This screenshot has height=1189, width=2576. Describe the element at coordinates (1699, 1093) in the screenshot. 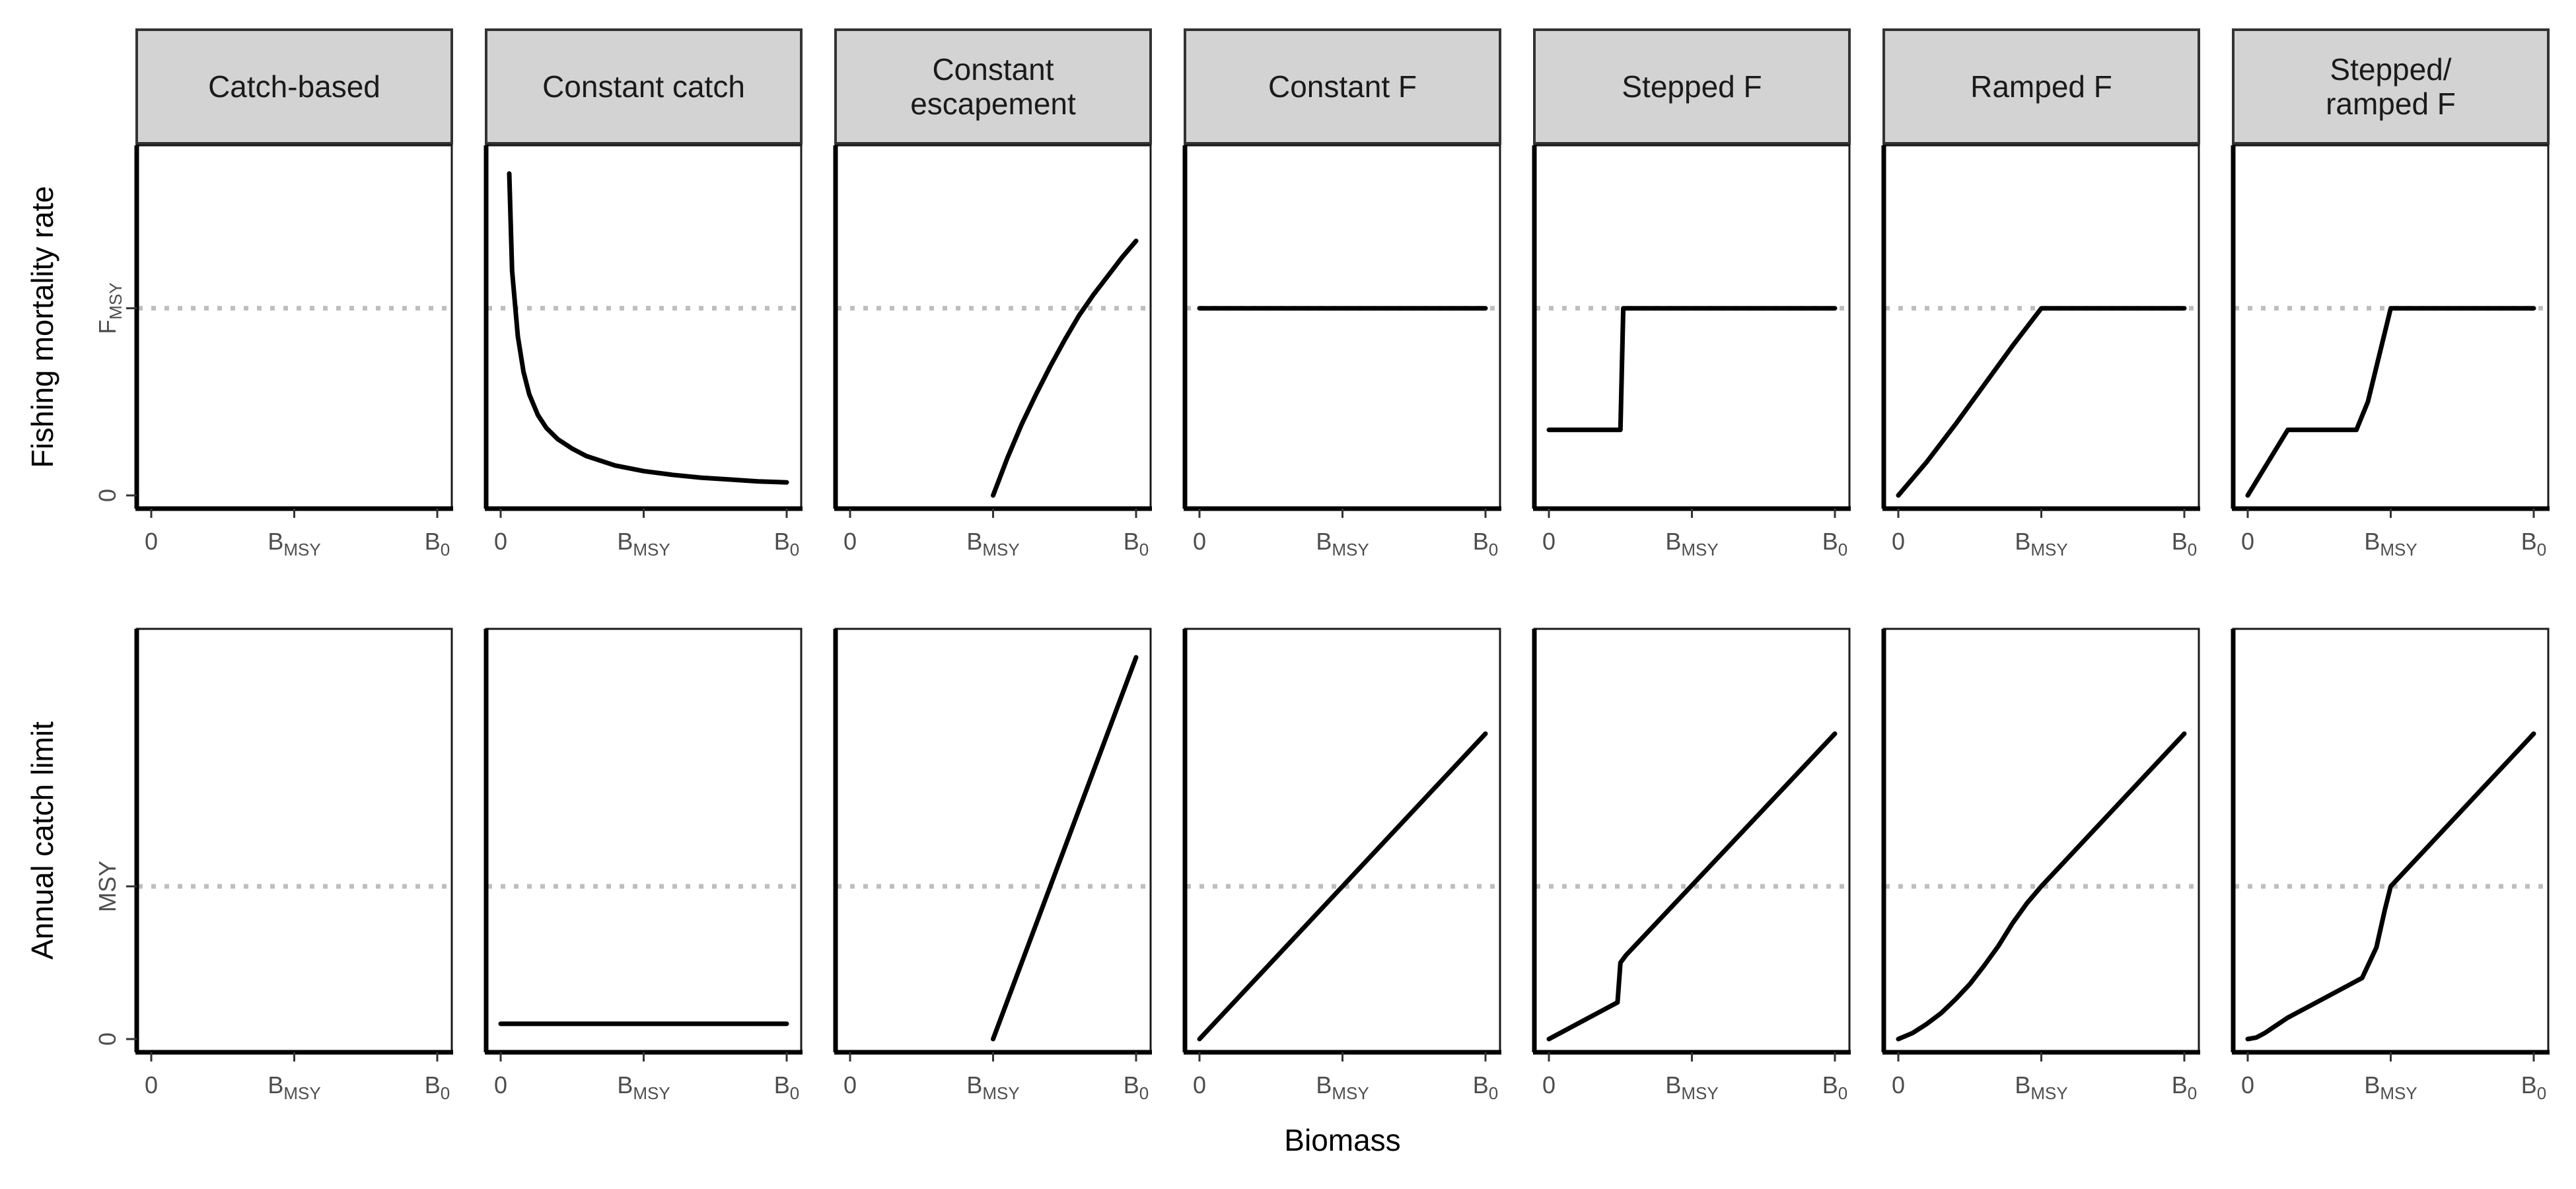

I see `x-tick-label-stepped-f-bottom-1-sub: MSY` at that location.